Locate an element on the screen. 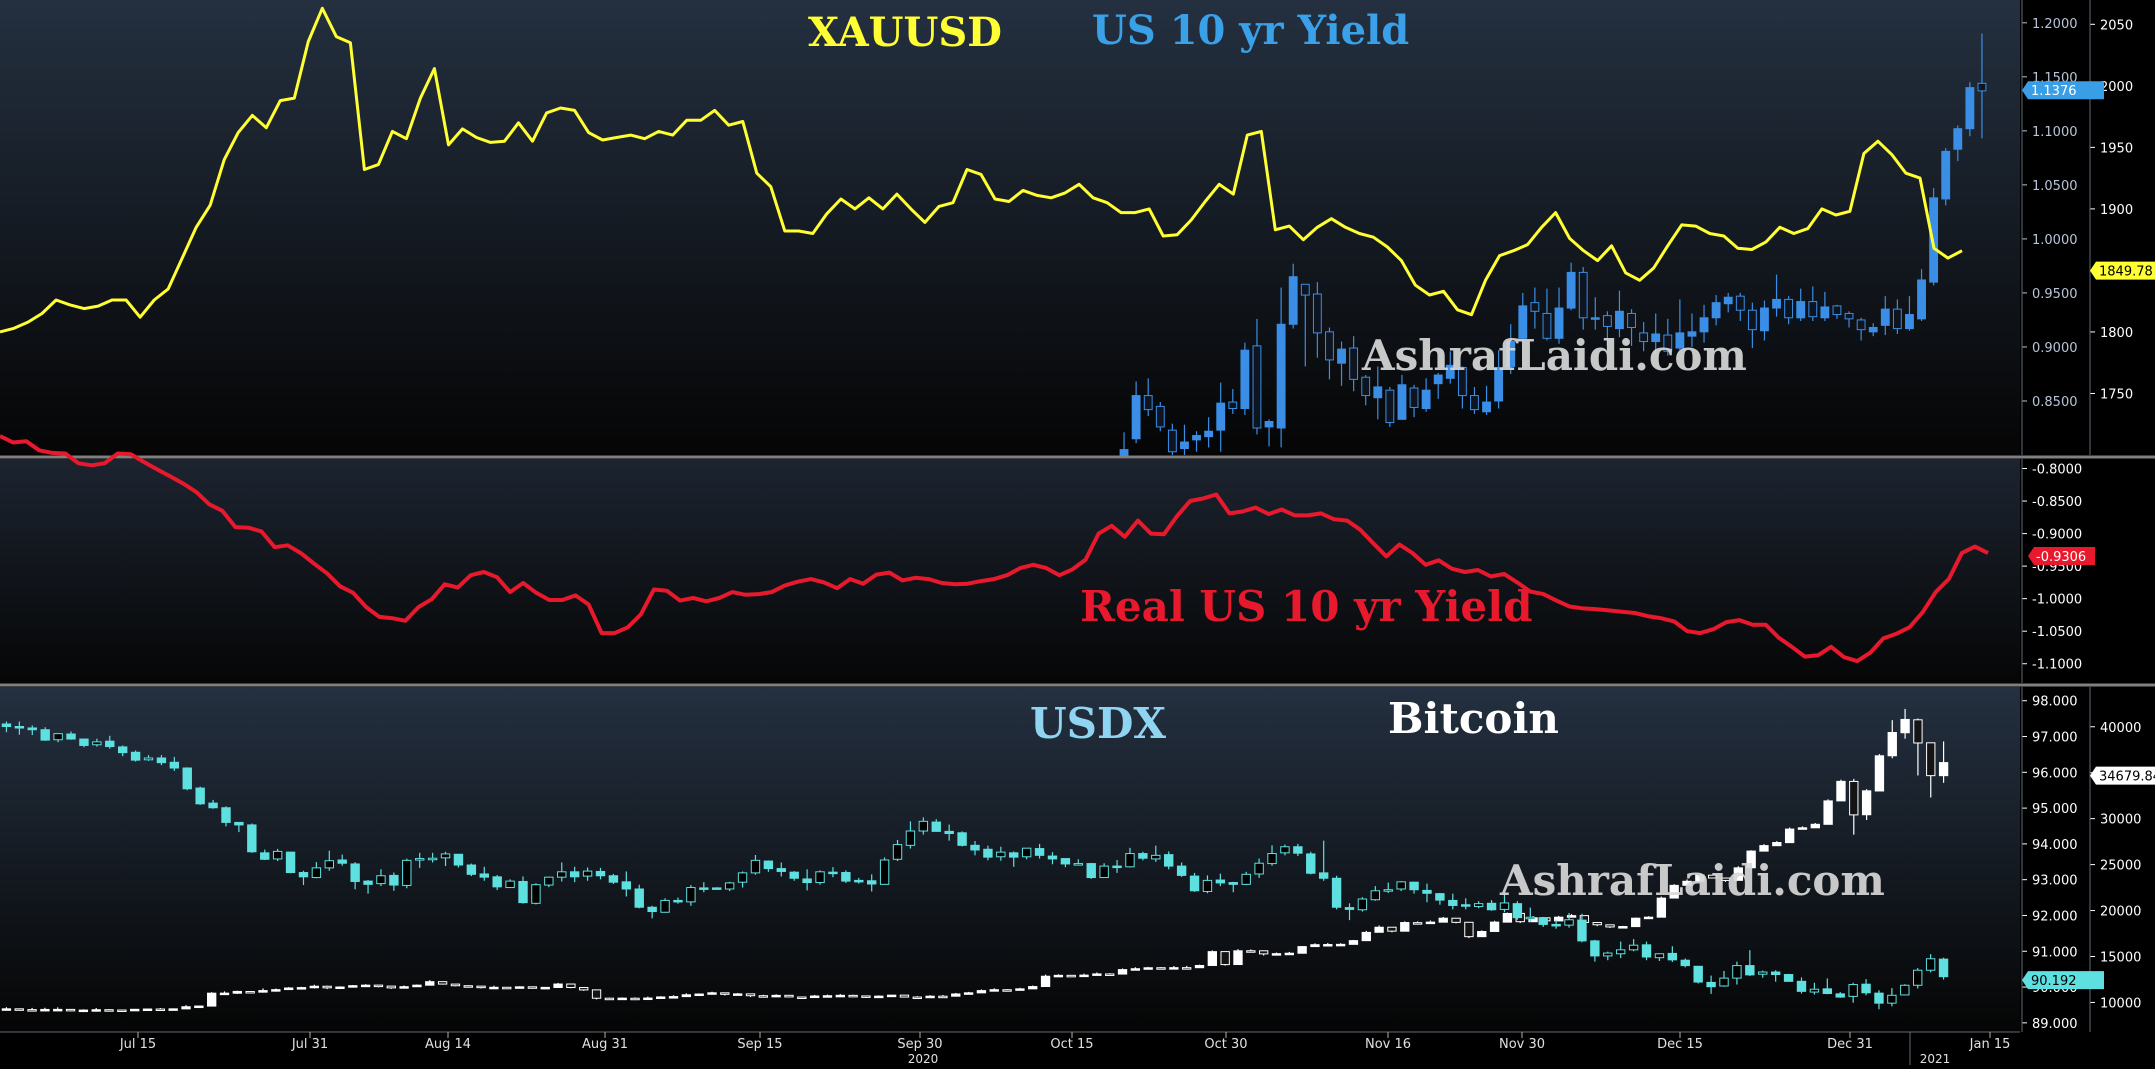  x-year-label: 2021 is located at coordinates (1935, 1058).